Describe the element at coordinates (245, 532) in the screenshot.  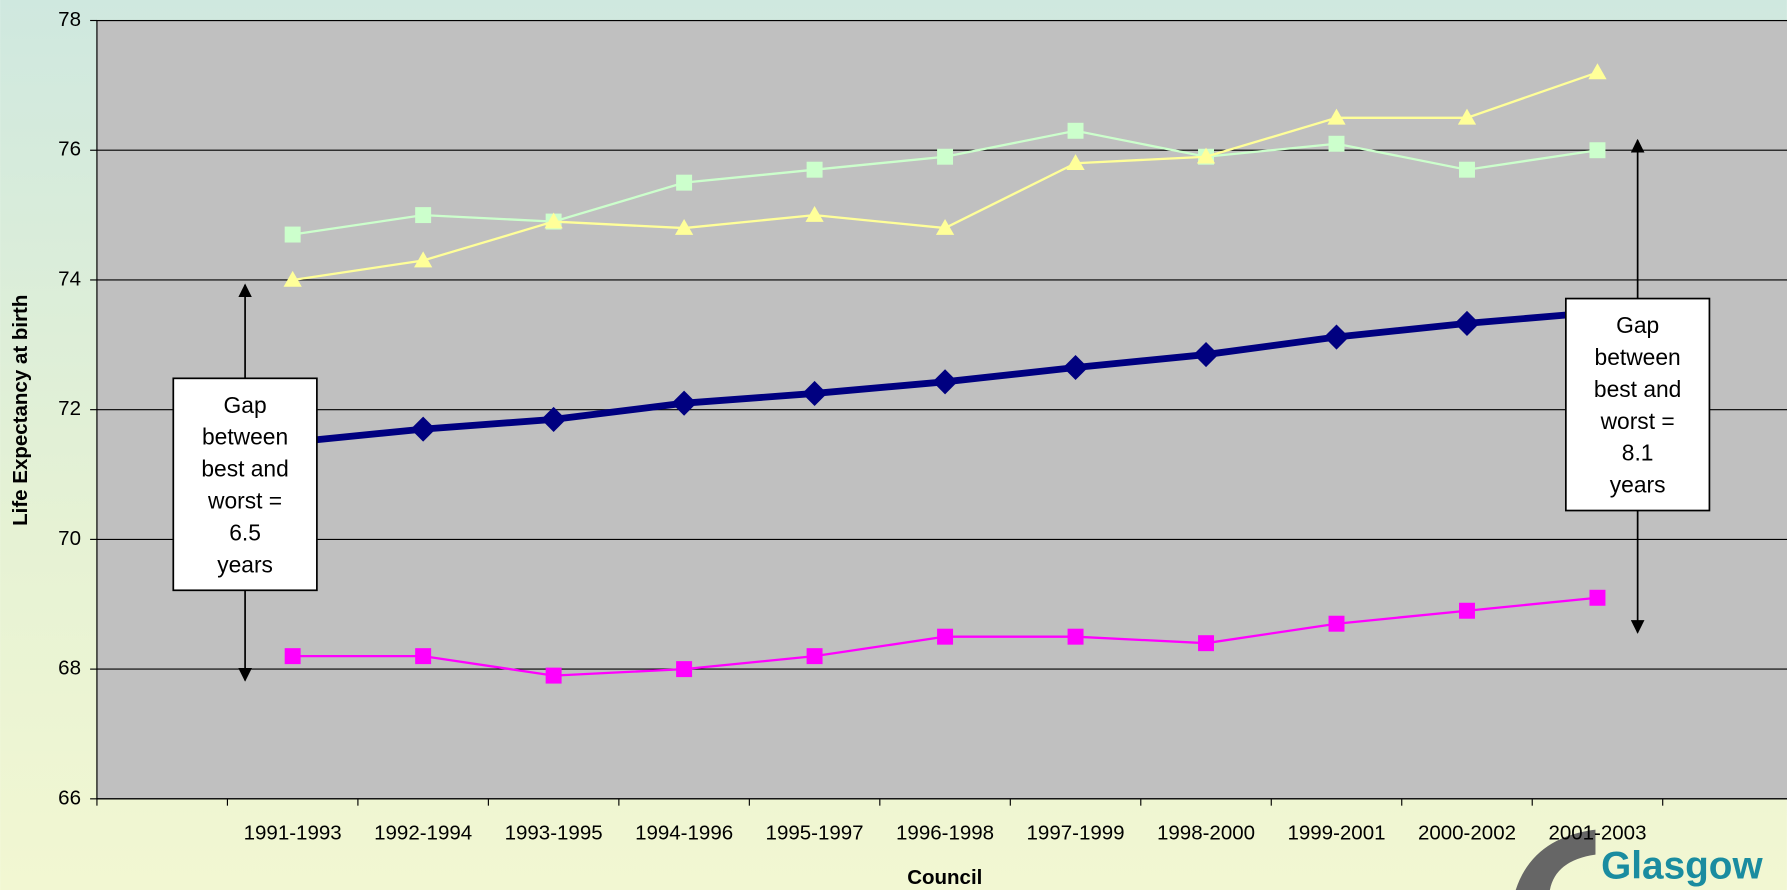
I see `annotation-text: 6.5` at that location.